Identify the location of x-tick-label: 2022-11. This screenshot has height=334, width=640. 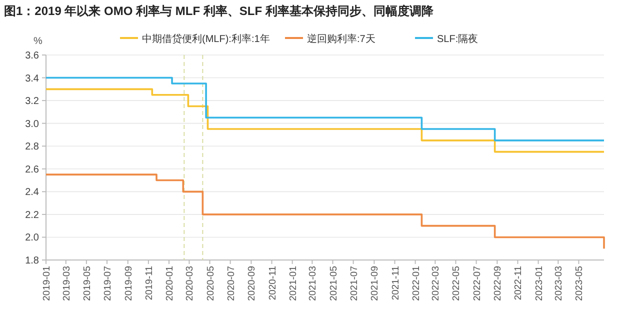
(518, 283).